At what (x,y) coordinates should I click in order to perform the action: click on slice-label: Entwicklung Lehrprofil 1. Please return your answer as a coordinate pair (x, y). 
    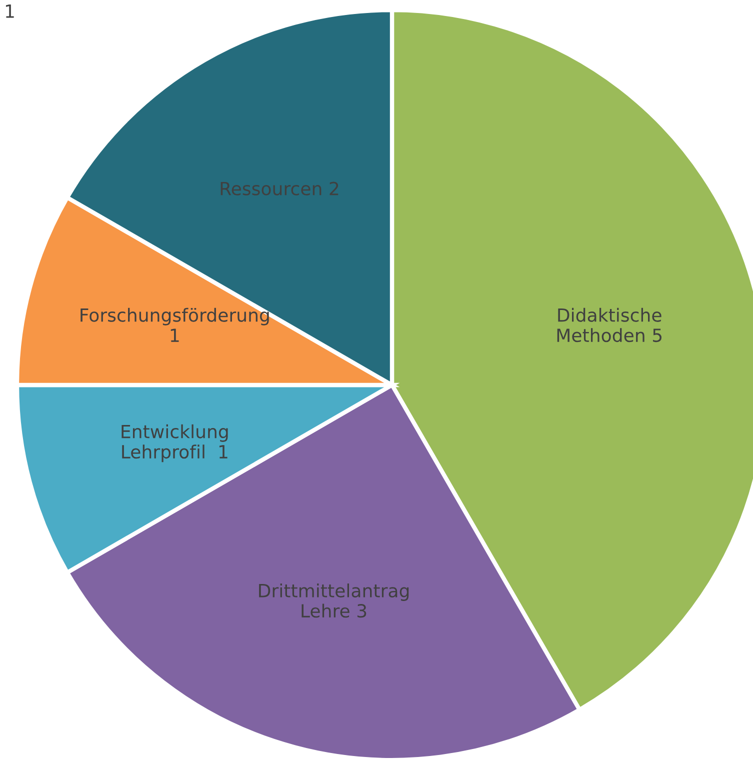
    Looking at the image, I should click on (175, 443).